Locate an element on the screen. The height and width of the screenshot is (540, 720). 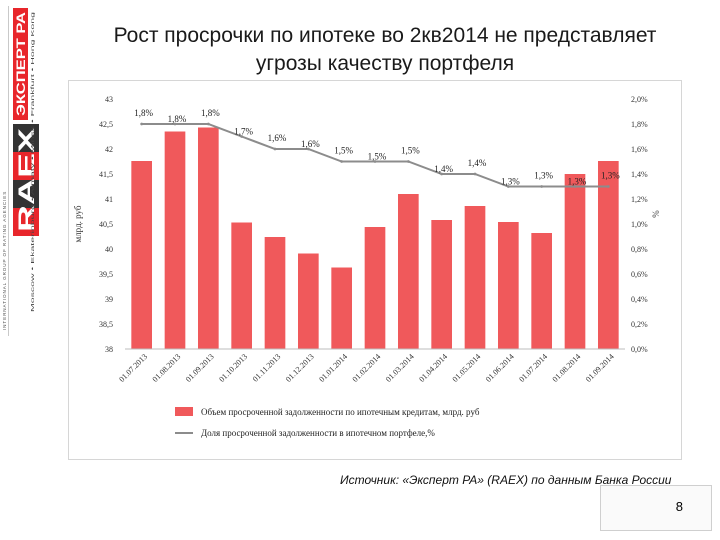
x-tick-label: 01.11.2013 is located at coordinates (267, 368).